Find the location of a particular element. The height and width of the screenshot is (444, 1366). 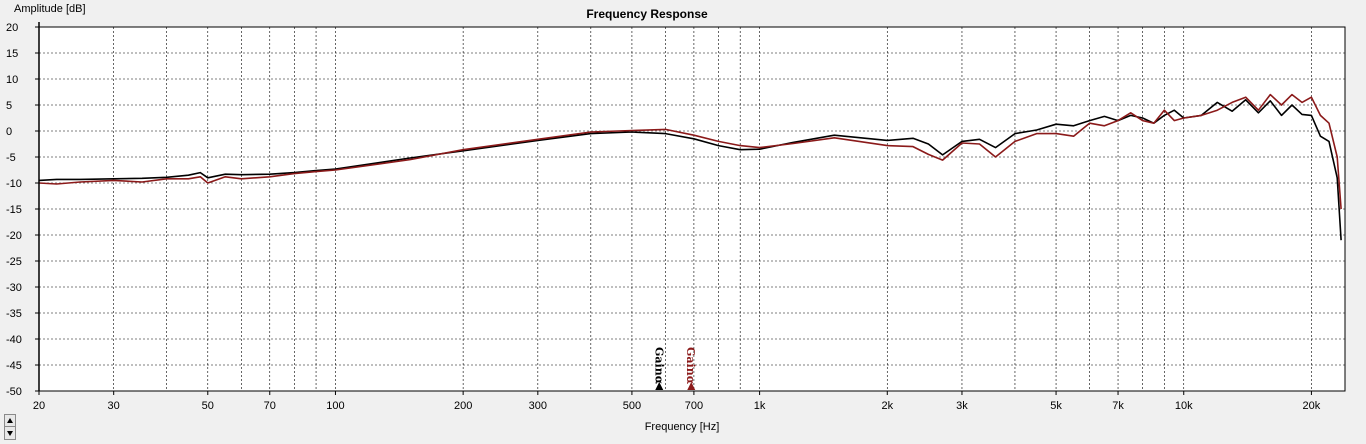

x-tick-label: 1k is located at coordinates (760, 406).